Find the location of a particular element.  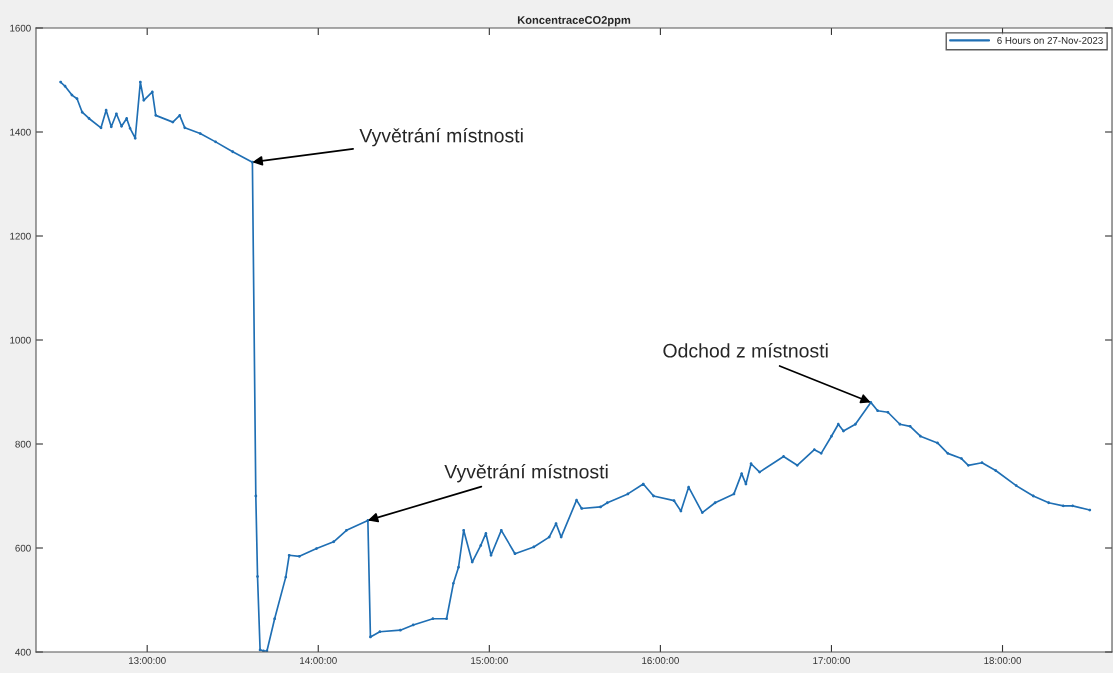

x-tick-label: 15:00:00 is located at coordinates (489, 660).